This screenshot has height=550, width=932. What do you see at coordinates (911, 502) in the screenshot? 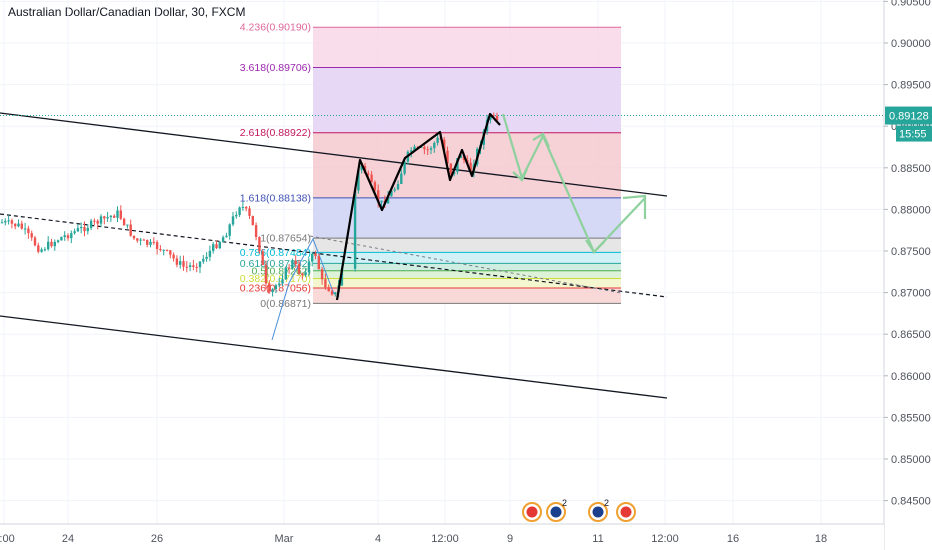
I see `price-tick-label: 0.84500` at bounding box center [911, 502].